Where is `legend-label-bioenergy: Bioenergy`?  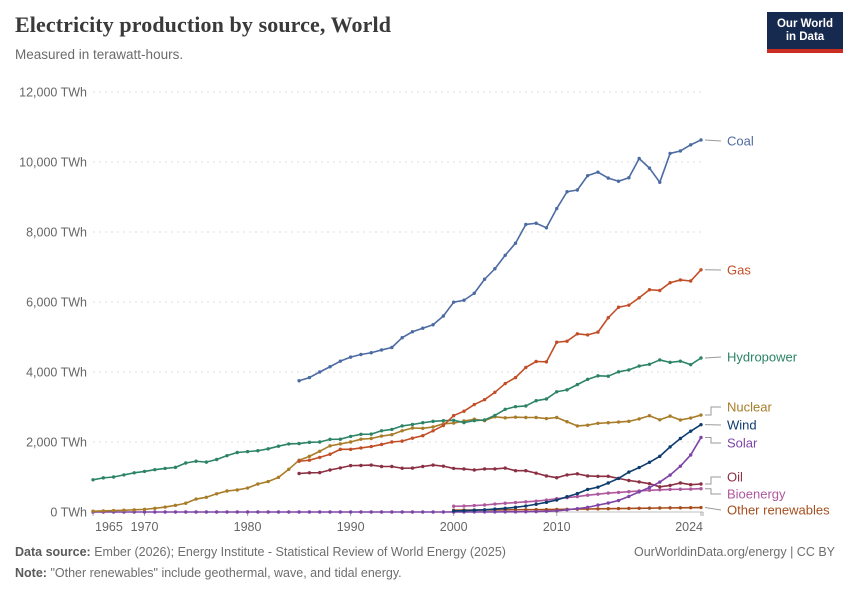
legend-label-bioenergy: Bioenergy is located at coordinates (756, 494).